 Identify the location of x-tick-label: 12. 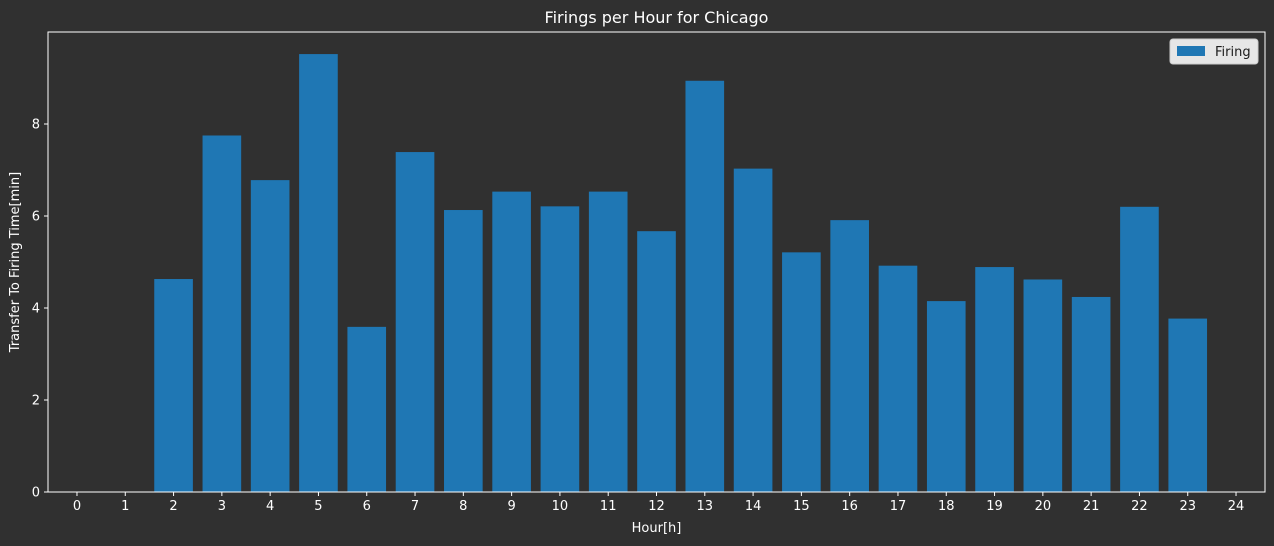
(656, 506).